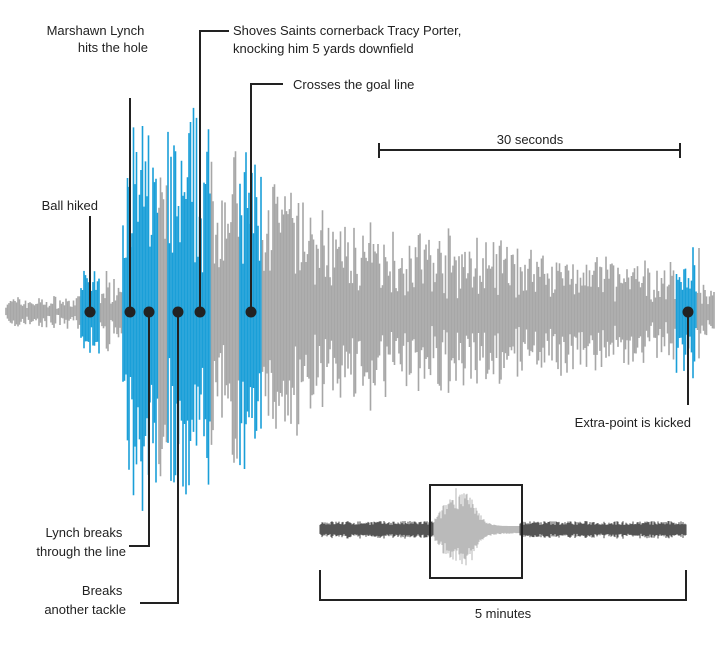  I want to click on leader-breaks-another-tackle, so click(159, 458).